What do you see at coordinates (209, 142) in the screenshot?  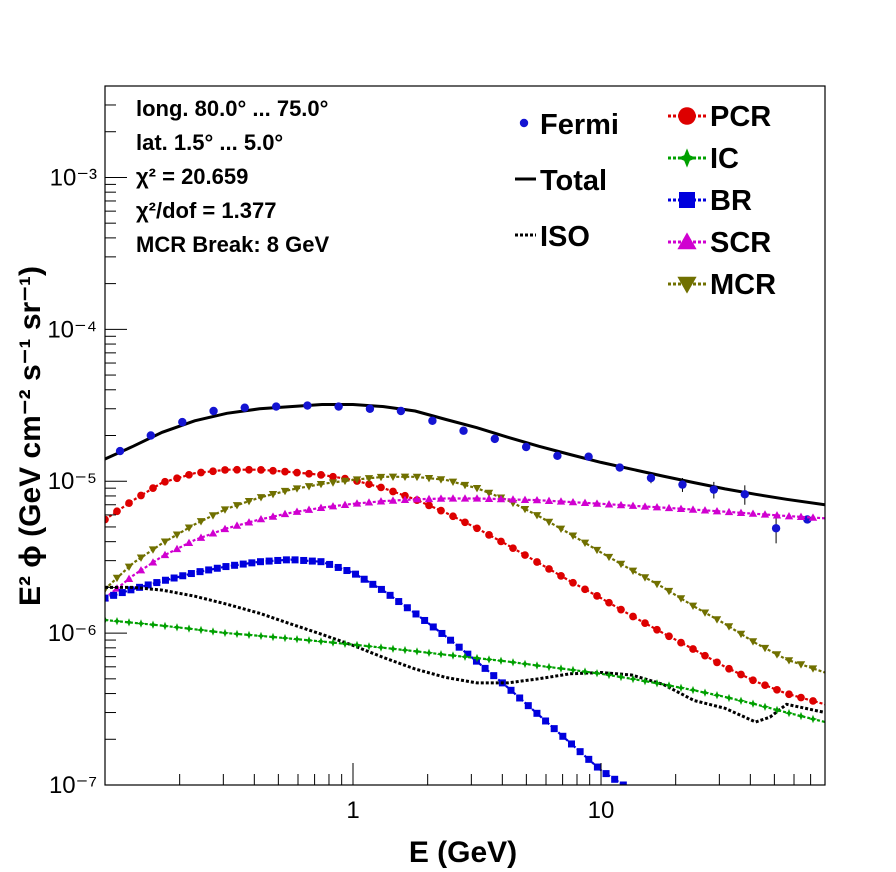 I see `info-line: lat. 1.5° ... 5.0°` at bounding box center [209, 142].